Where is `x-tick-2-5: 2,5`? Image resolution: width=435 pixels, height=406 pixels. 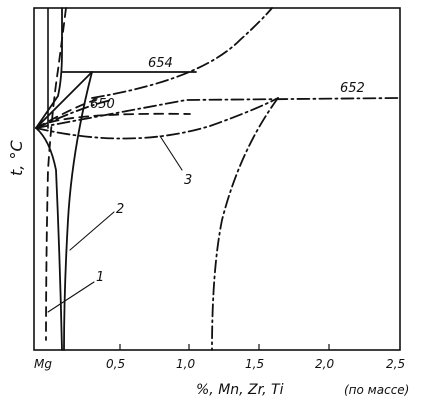 x-tick-2-5: 2,5 is located at coordinates (395, 364).